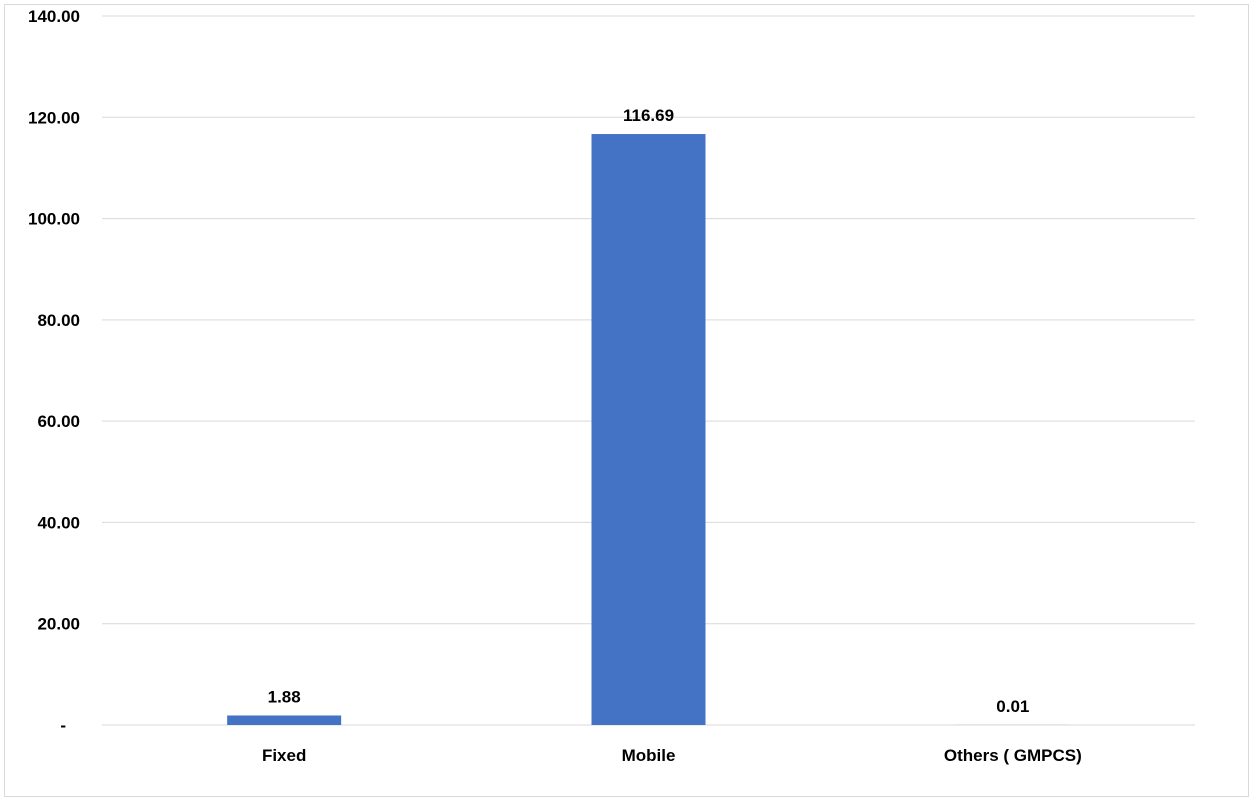 The width and height of the screenshot is (1256, 802). What do you see at coordinates (54, 219) in the screenshot?
I see `y-tick-label: 100.00` at bounding box center [54, 219].